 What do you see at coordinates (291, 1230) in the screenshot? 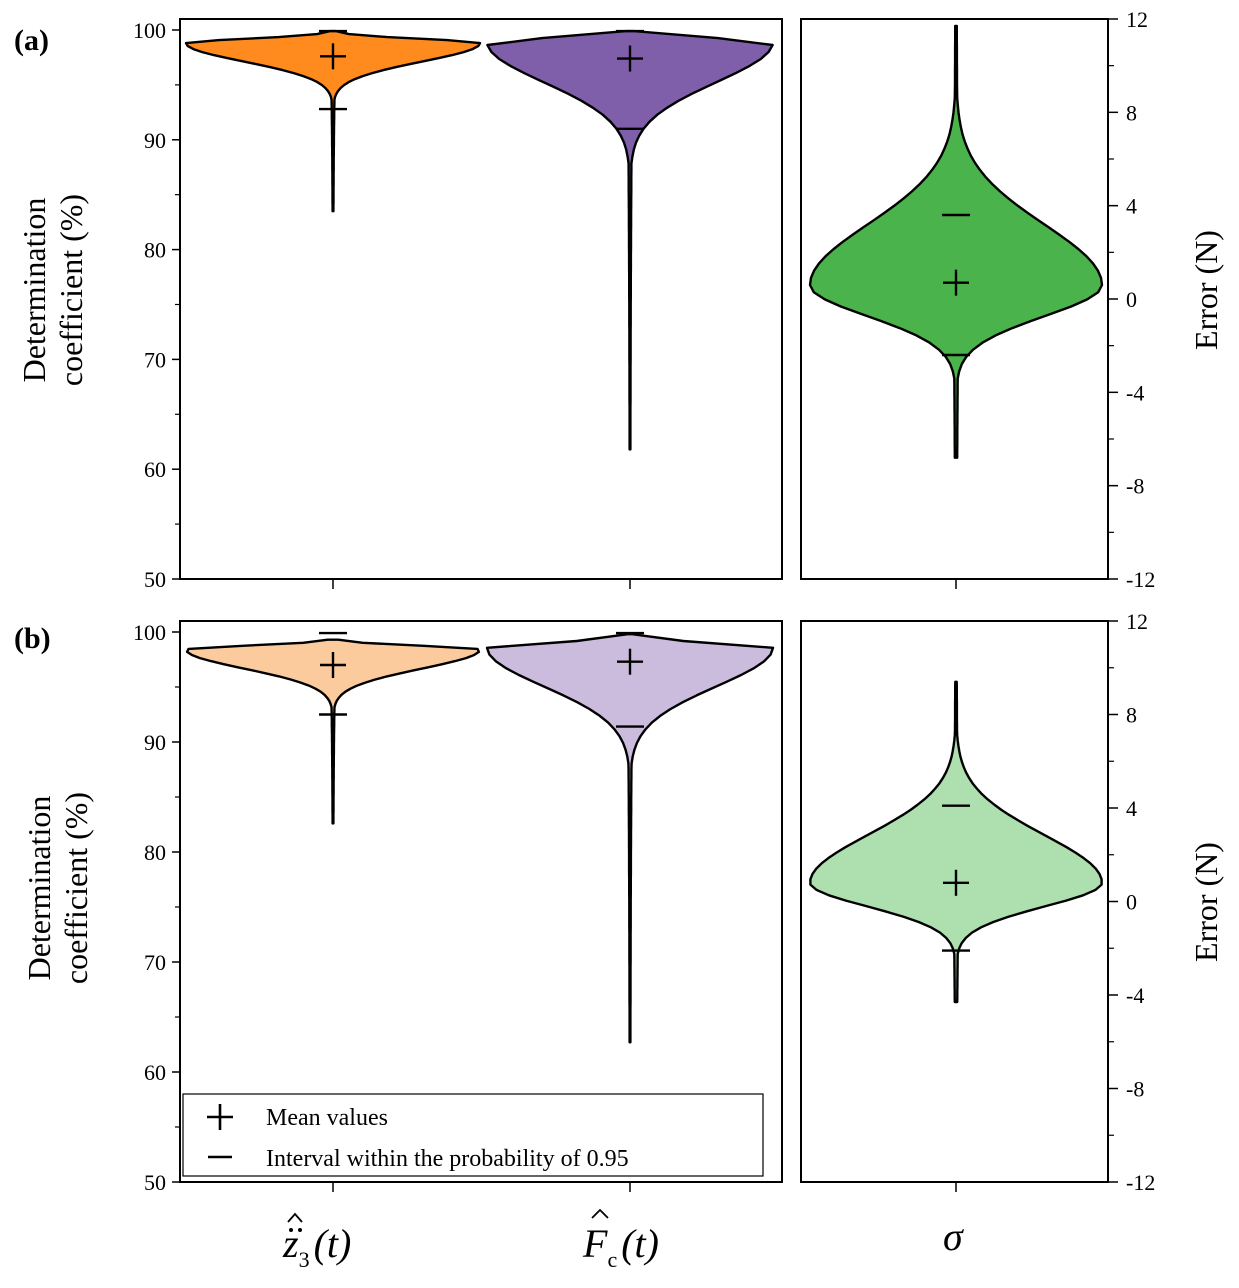
I see `z3-dot-mark-left` at bounding box center [291, 1230].